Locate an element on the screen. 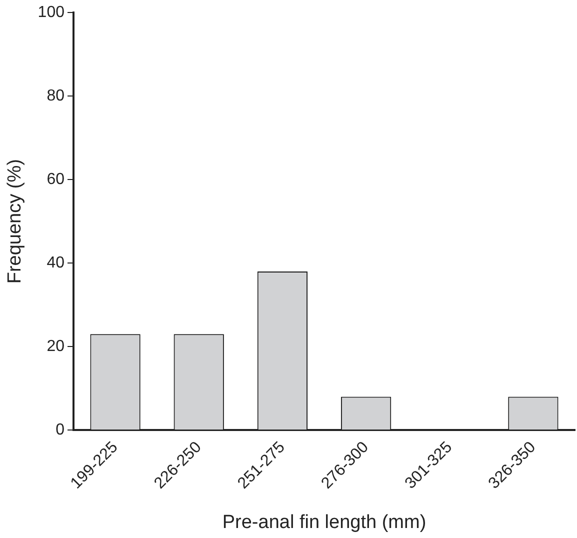  y-tick-label: 0 is located at coordinates (60, 430).